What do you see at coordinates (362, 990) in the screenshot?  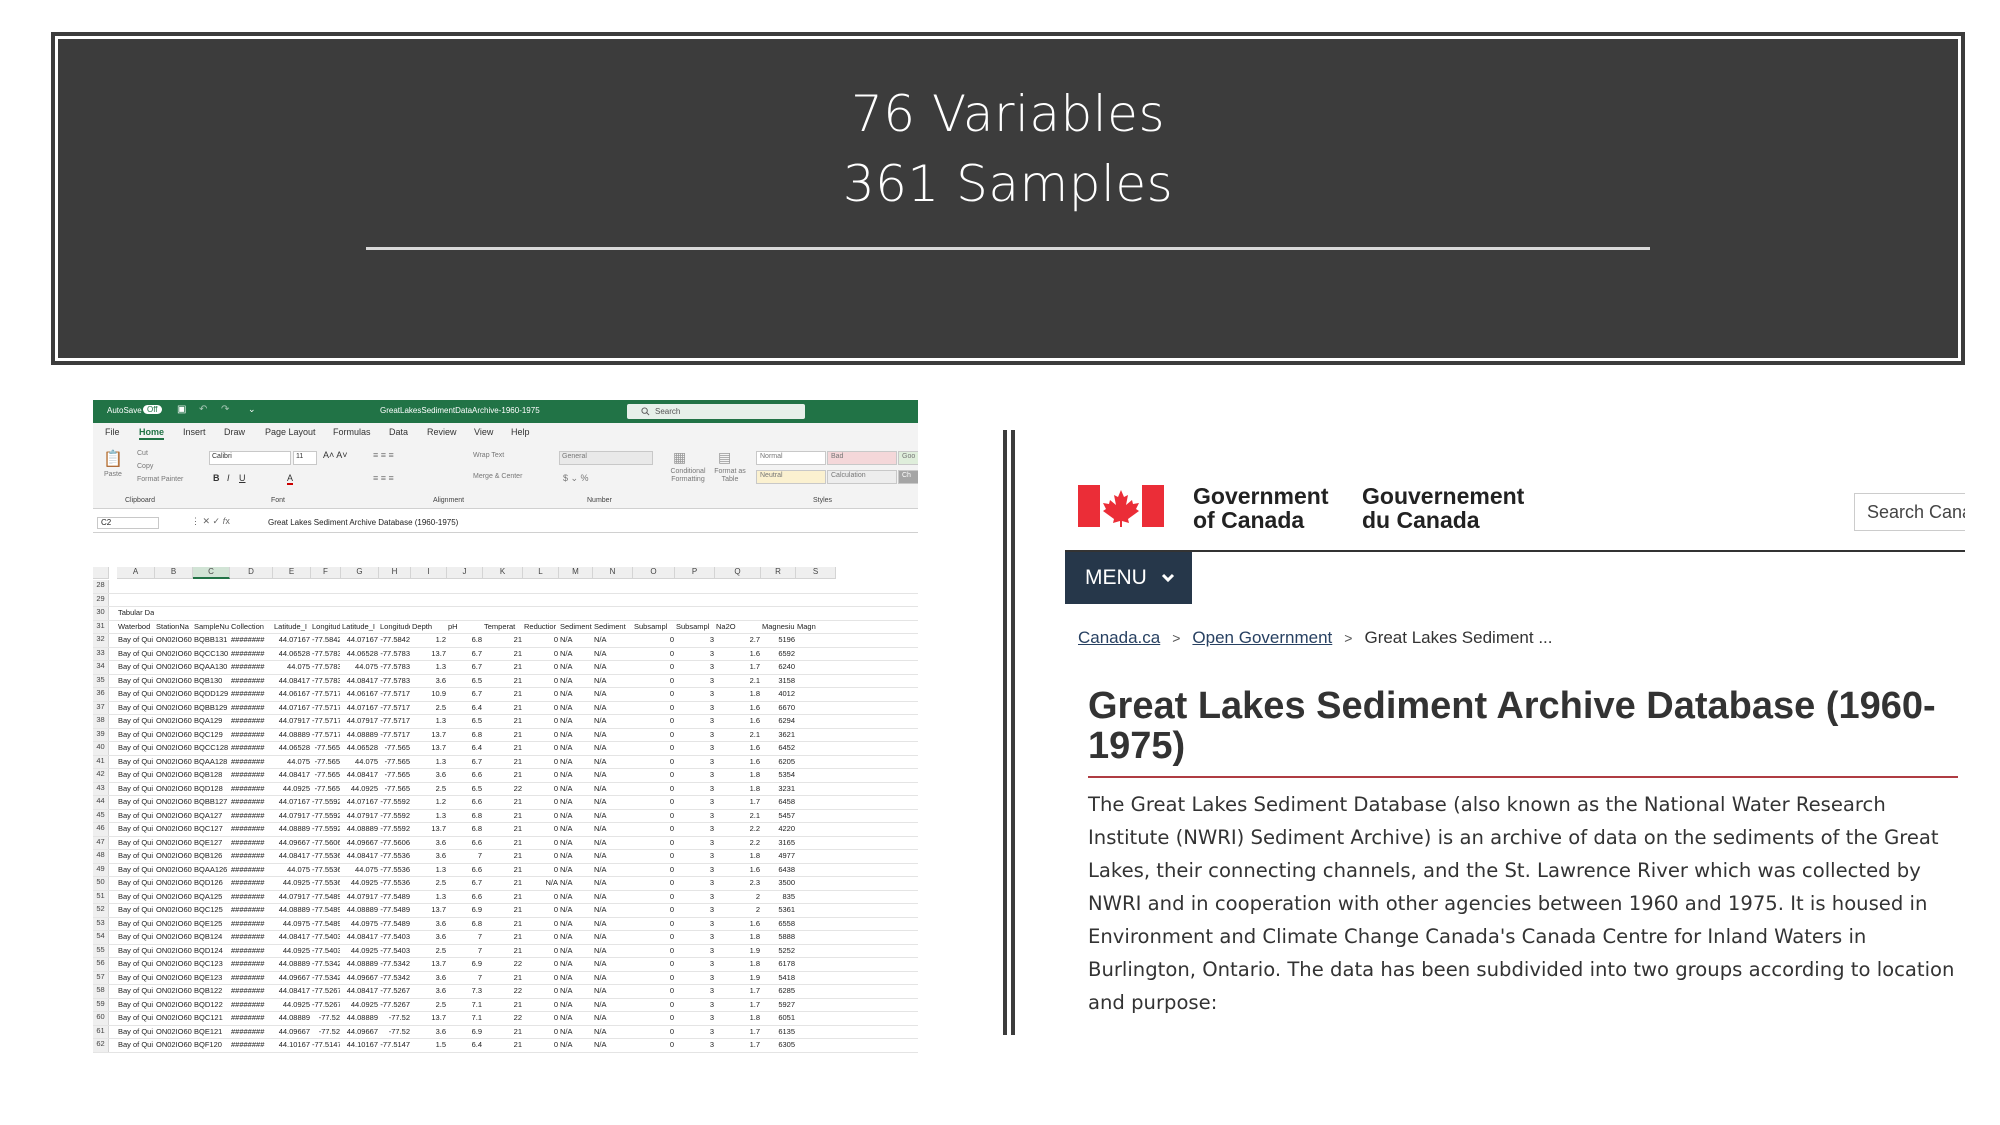 I see `cell: 44.08417` at bounding box center [362, 990].